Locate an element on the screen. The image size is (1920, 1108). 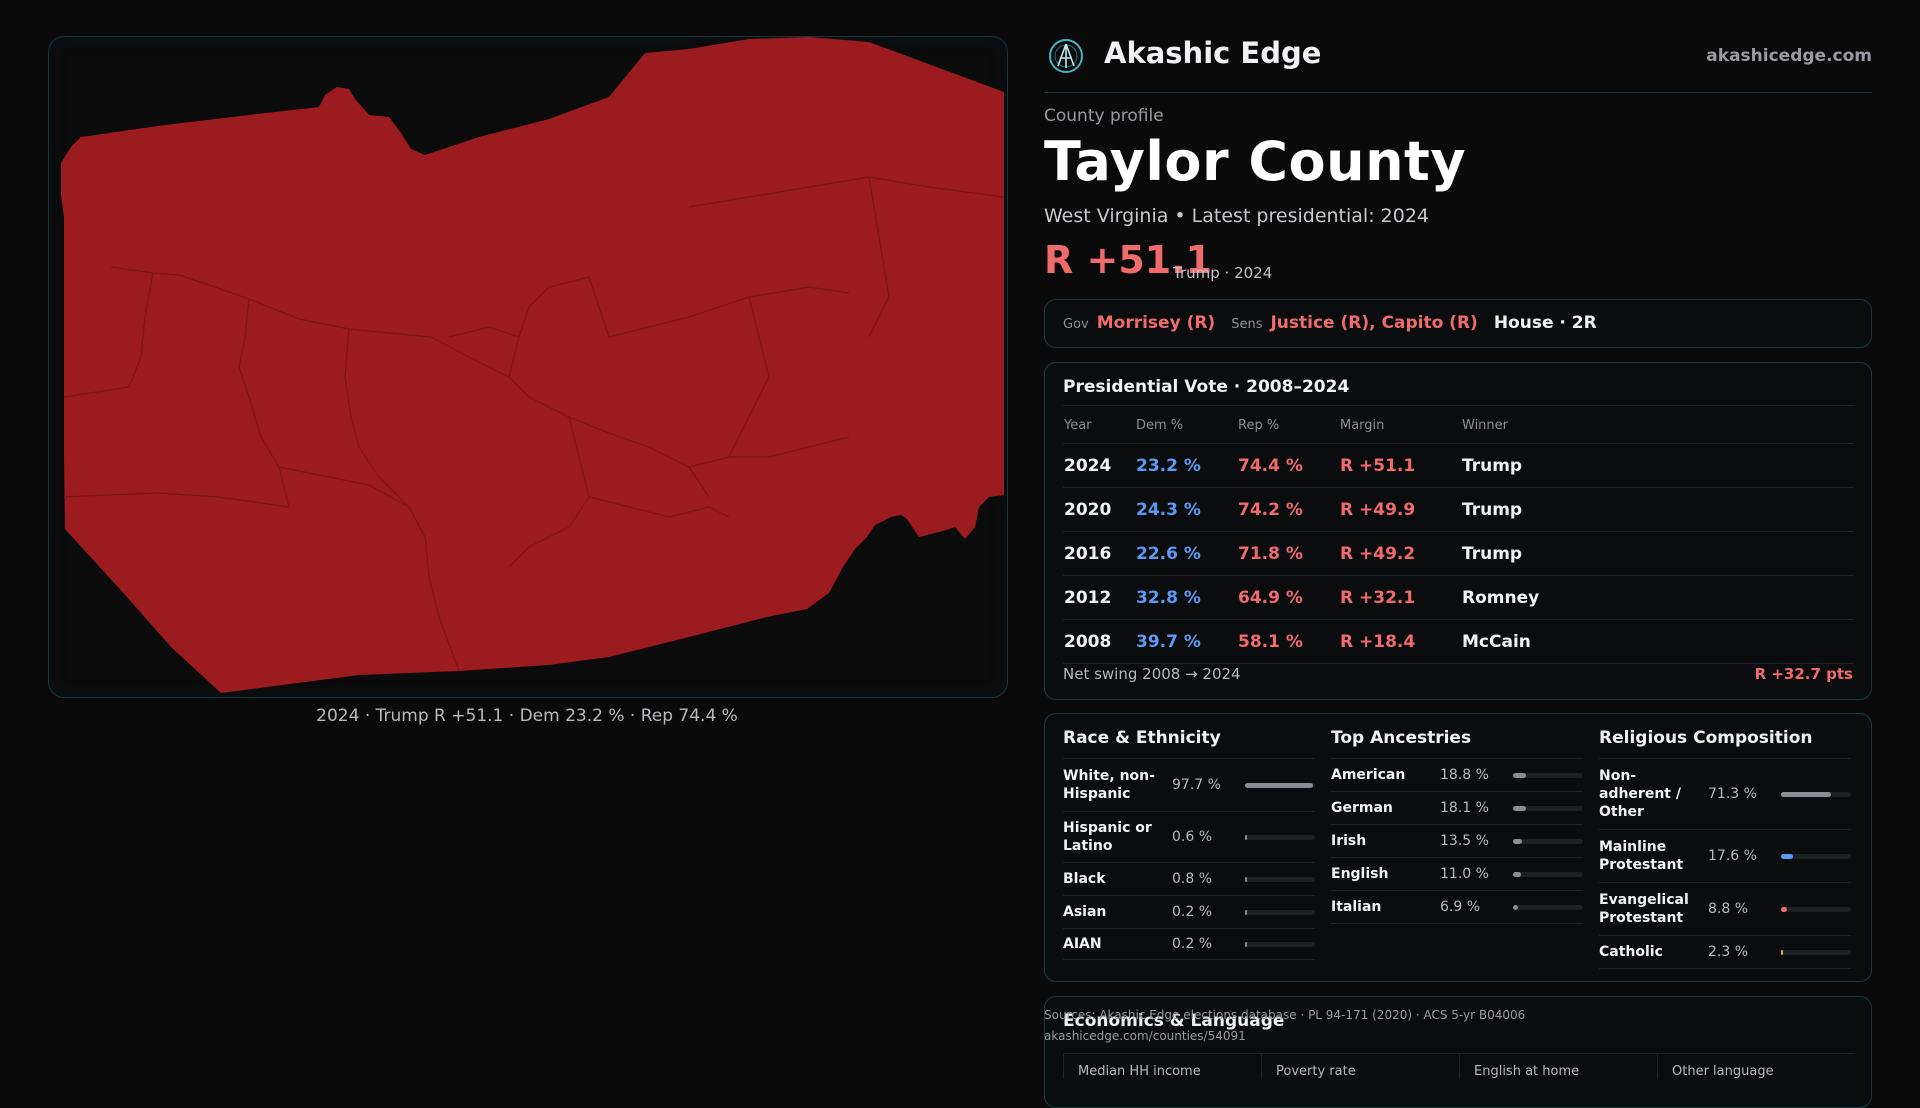
margin-cell: R +51.1 is located at coordinates (1400, 465).